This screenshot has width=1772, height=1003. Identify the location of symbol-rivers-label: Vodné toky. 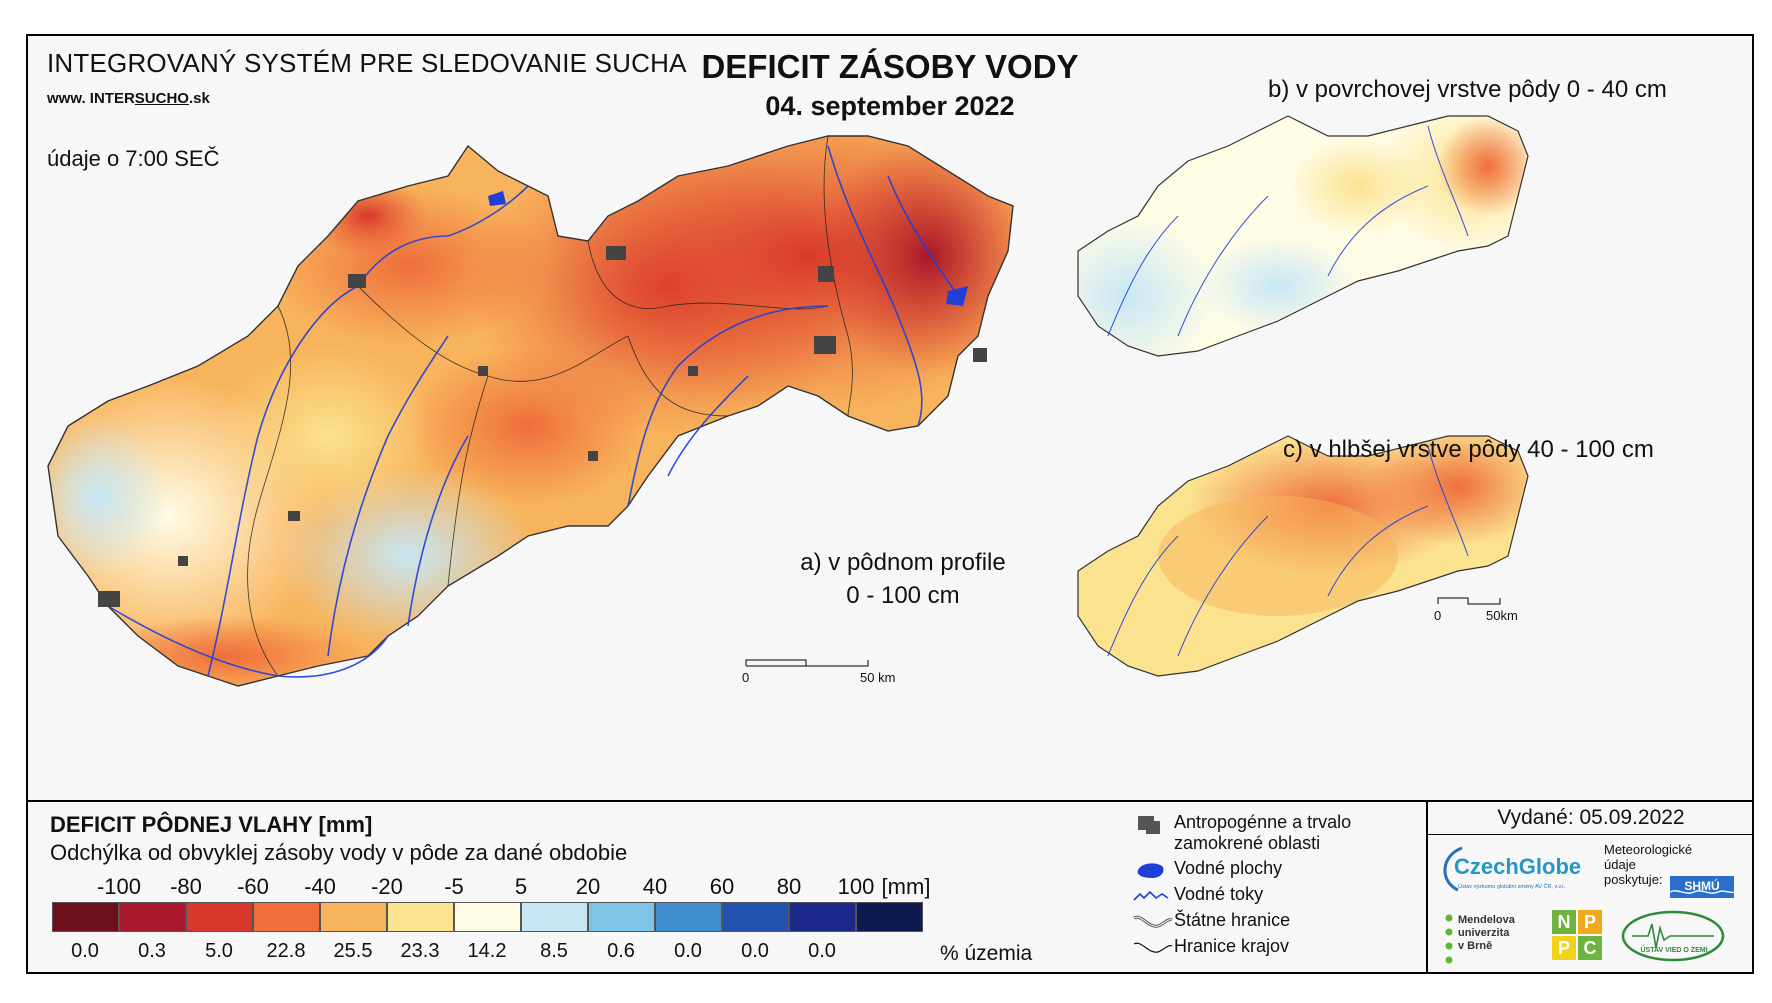
(1219, 894).